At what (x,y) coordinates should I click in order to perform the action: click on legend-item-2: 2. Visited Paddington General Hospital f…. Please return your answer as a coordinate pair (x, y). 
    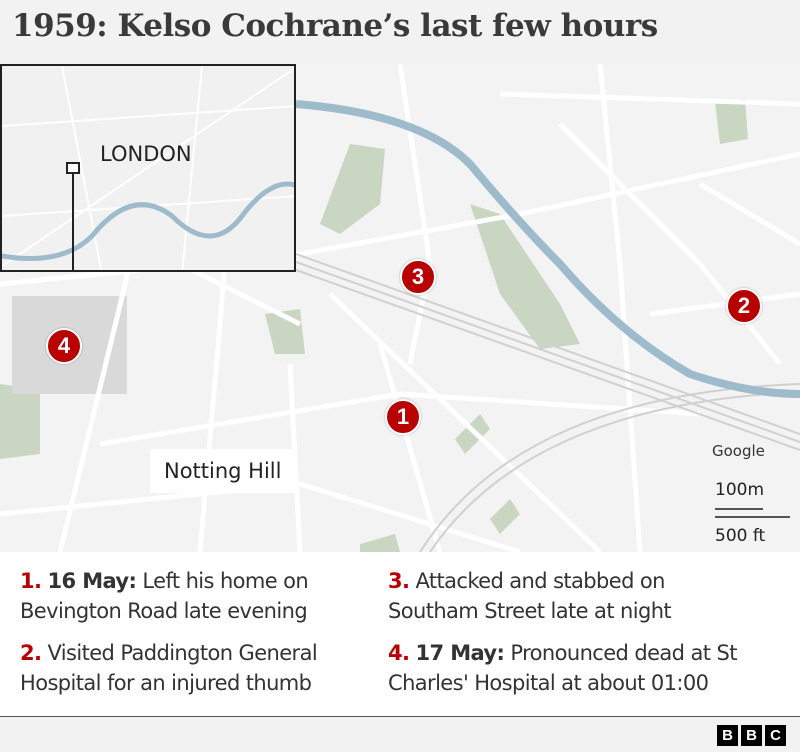
    Looking at the image, I should click on (200, 668).